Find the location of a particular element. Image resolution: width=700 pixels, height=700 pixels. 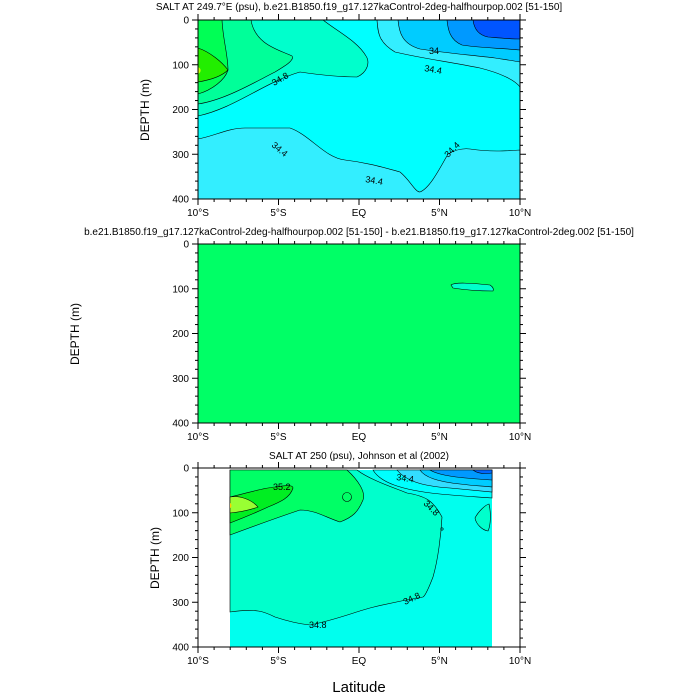

fill-deep-region is located at coordinates (359, 163).